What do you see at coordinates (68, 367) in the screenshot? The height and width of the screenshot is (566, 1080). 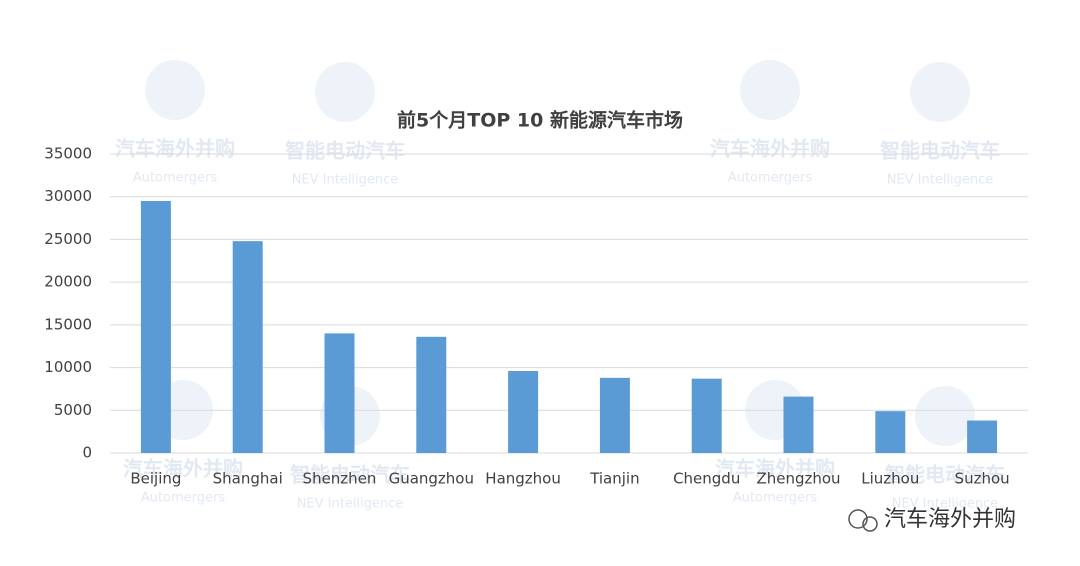 I see `y-tick-label: 10000` at bounding box center [68, 367].